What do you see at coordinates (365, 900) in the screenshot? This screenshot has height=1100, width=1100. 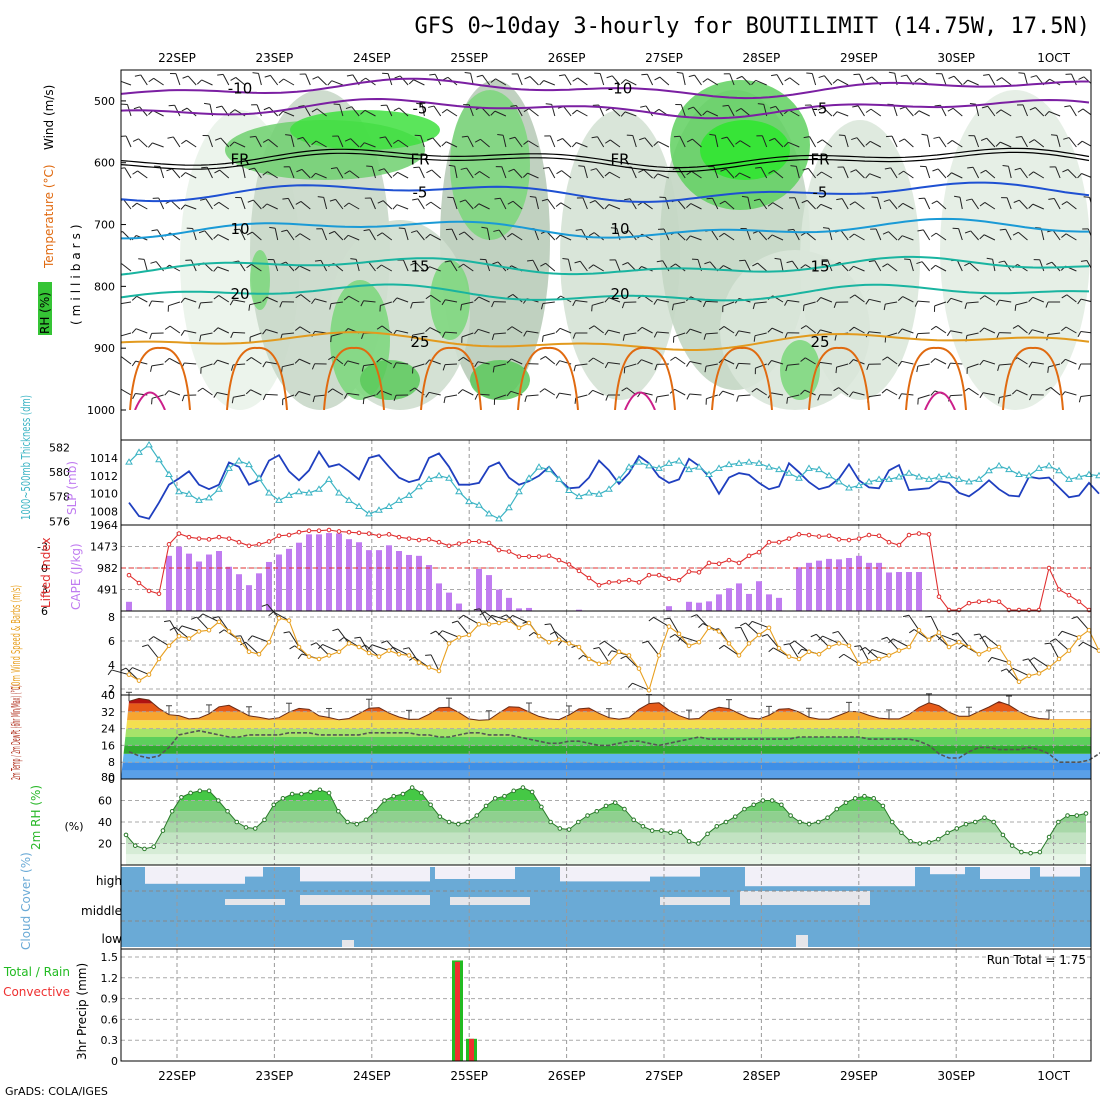 I see `cloud-middle-clear` at bounding box center [365, 900].